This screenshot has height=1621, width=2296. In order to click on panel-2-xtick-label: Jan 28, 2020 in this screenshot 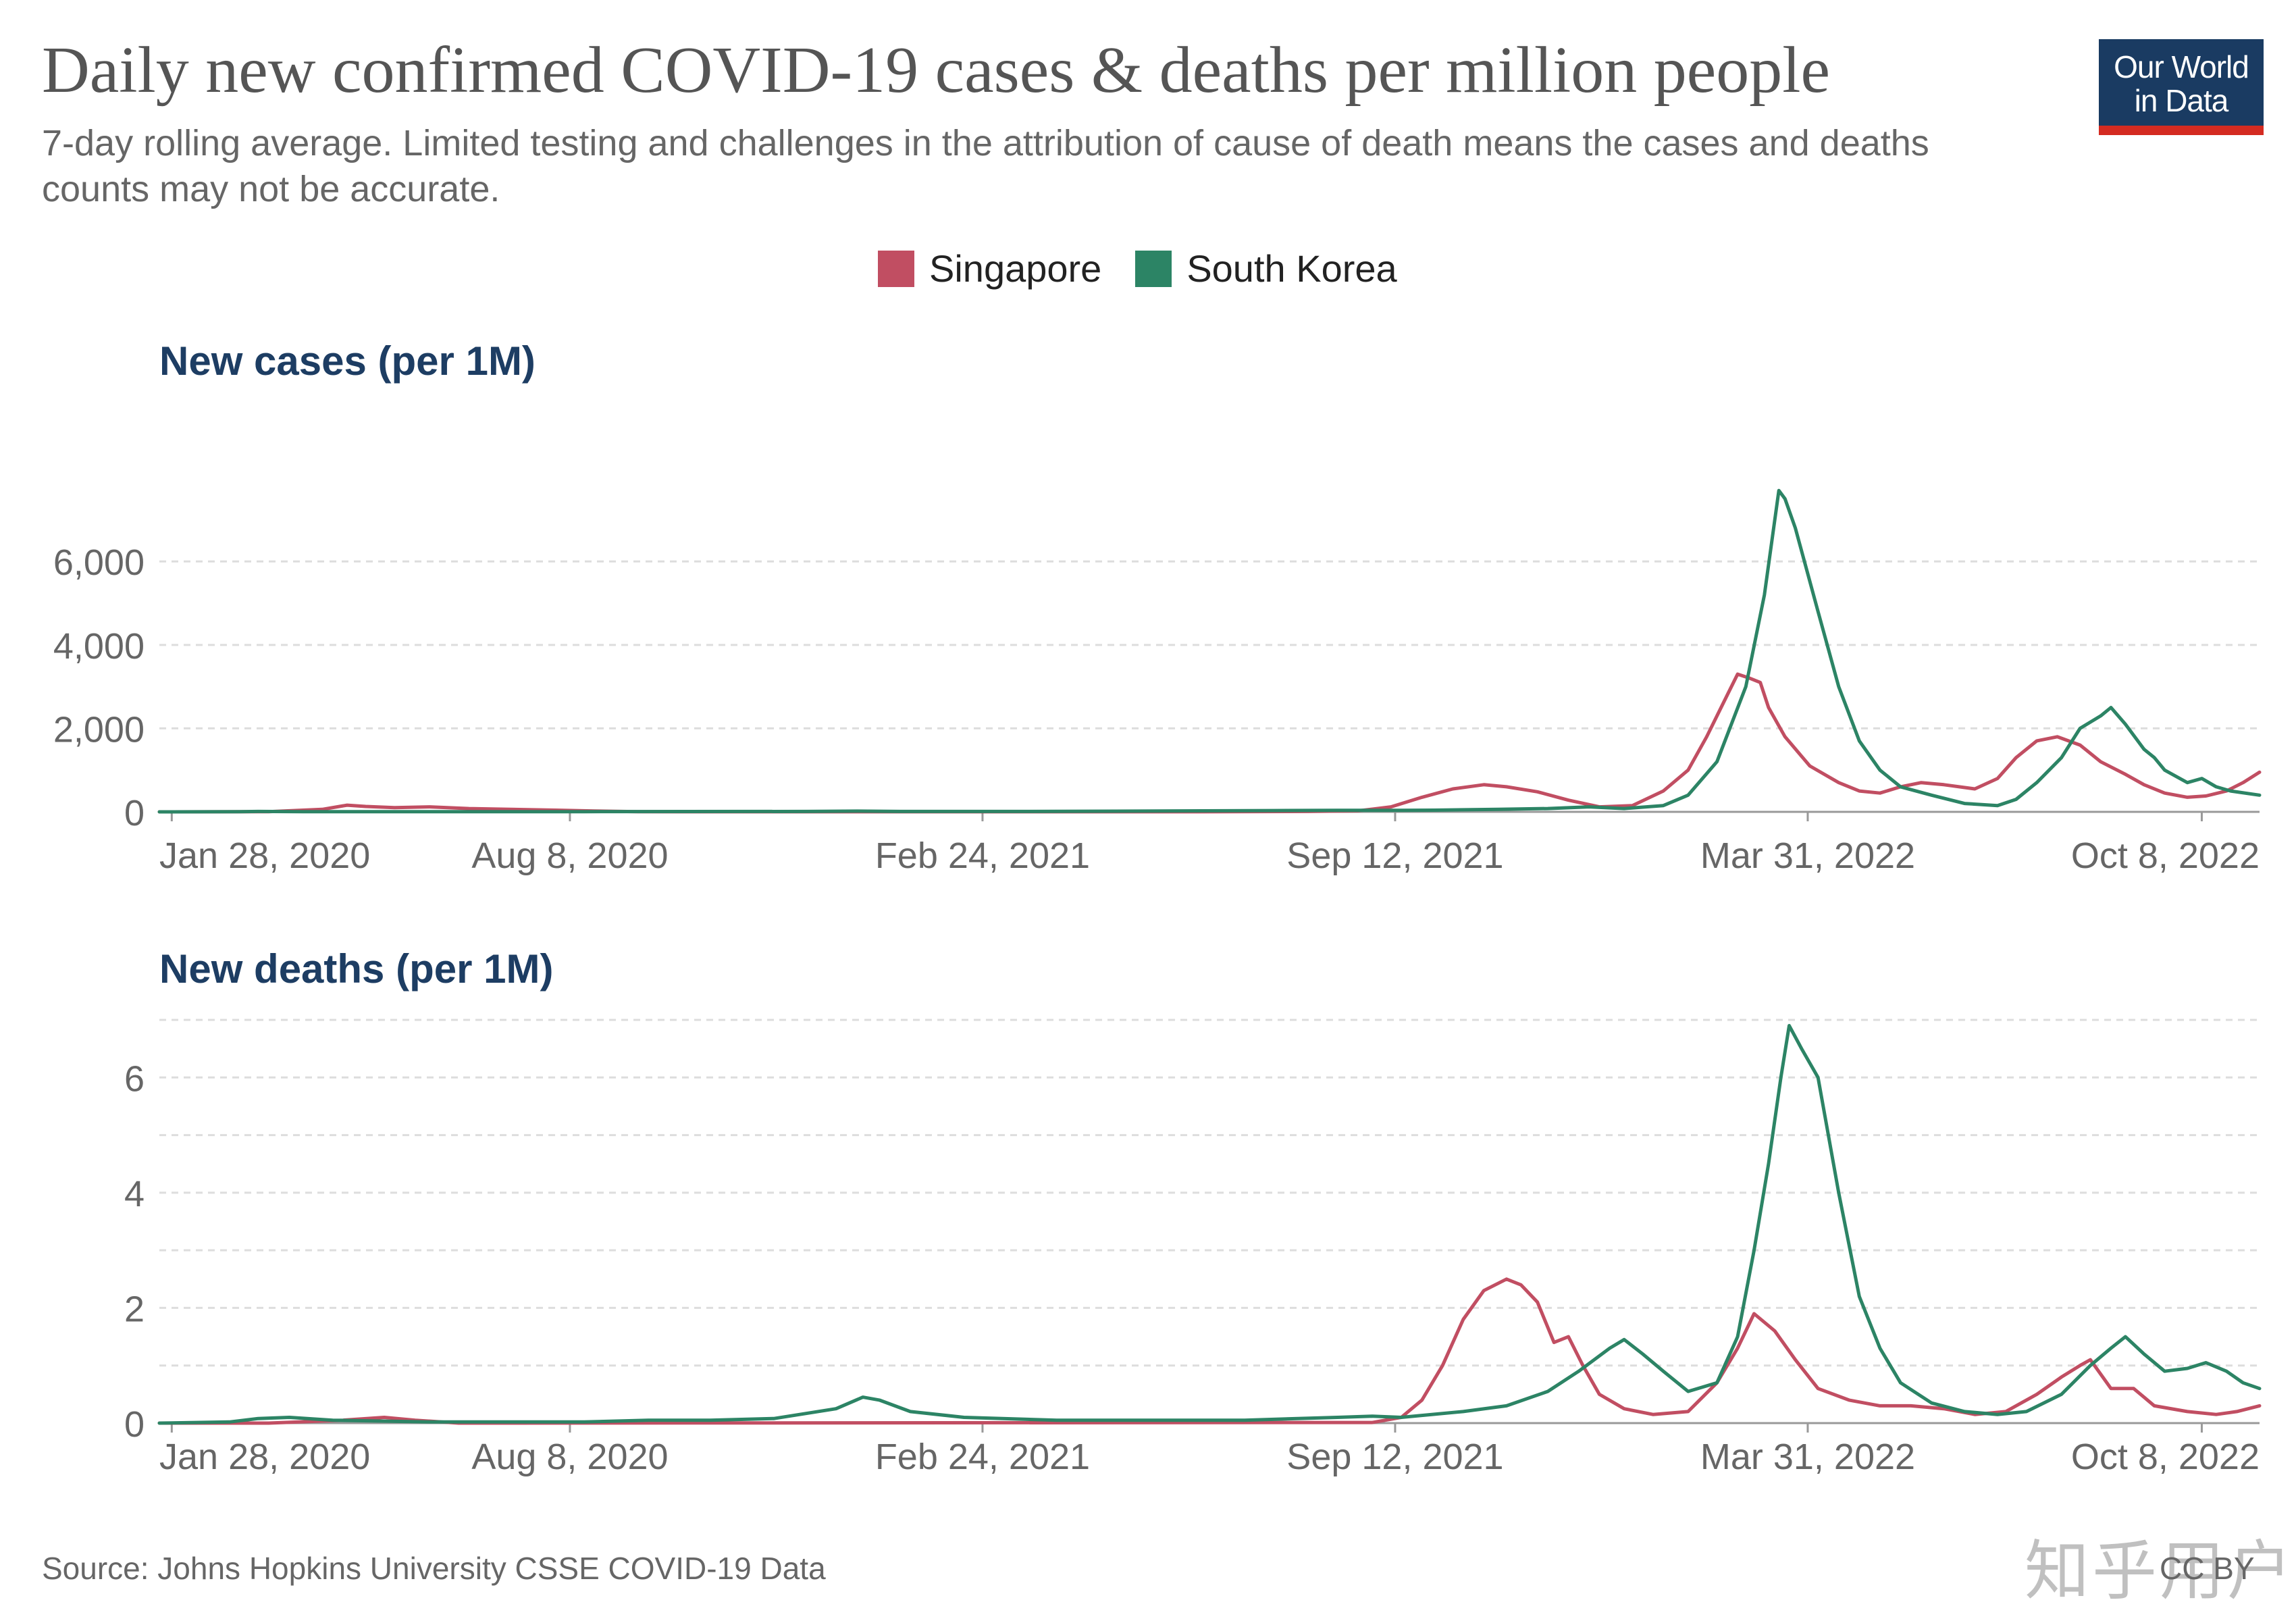, I will do `click(264, 1457)`.